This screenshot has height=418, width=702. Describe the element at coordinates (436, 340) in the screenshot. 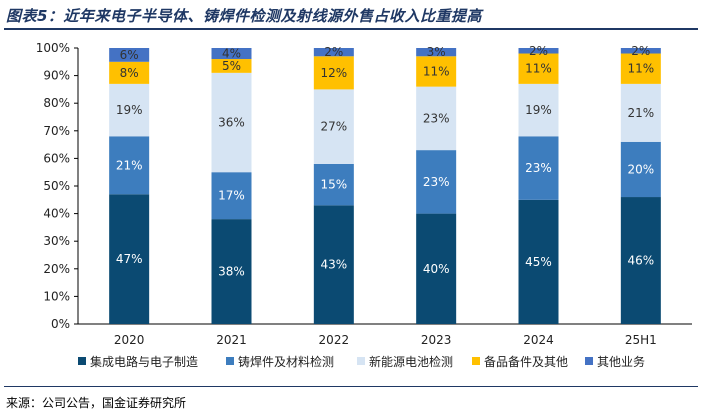

I see `x-tick-label: 2023` at that location.